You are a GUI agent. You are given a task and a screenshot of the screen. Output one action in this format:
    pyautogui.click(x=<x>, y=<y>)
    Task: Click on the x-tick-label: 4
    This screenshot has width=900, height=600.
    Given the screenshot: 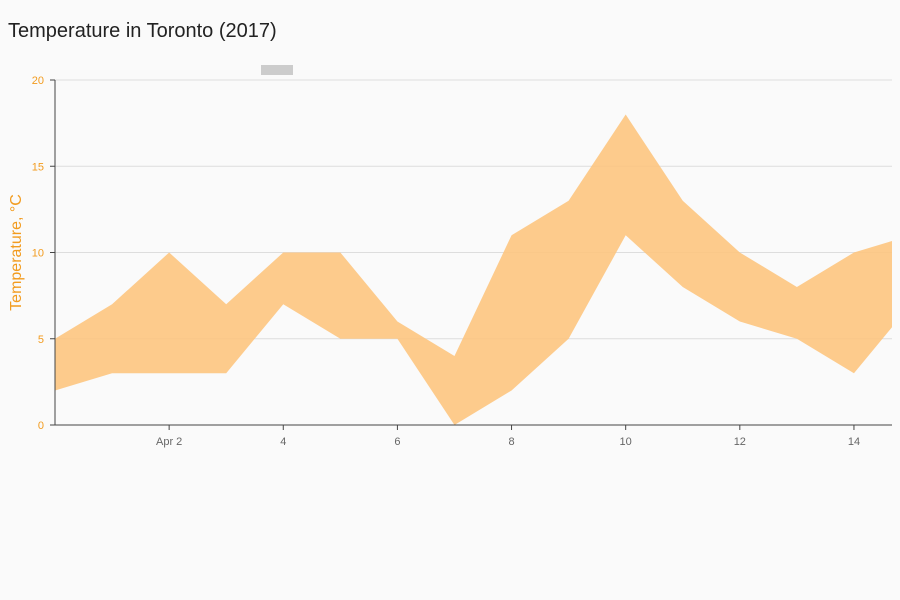 What is the action you would take?
    pyautogui.click(x=283, y=442)
    